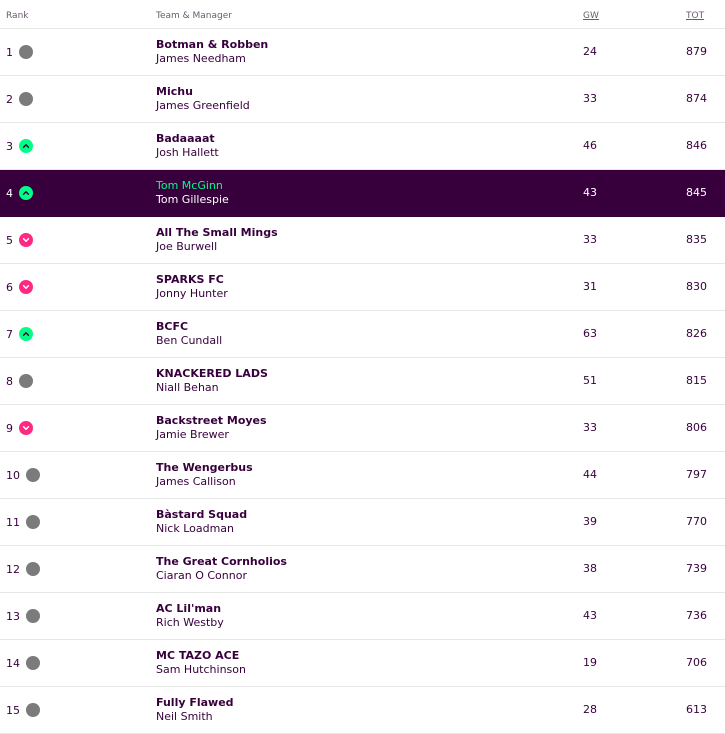 This screenshot has width=725, height=734. What do you see at coordinates (696, 615) in the screenshot?
I see `total-points: 736` at bounding box center [696, 615].